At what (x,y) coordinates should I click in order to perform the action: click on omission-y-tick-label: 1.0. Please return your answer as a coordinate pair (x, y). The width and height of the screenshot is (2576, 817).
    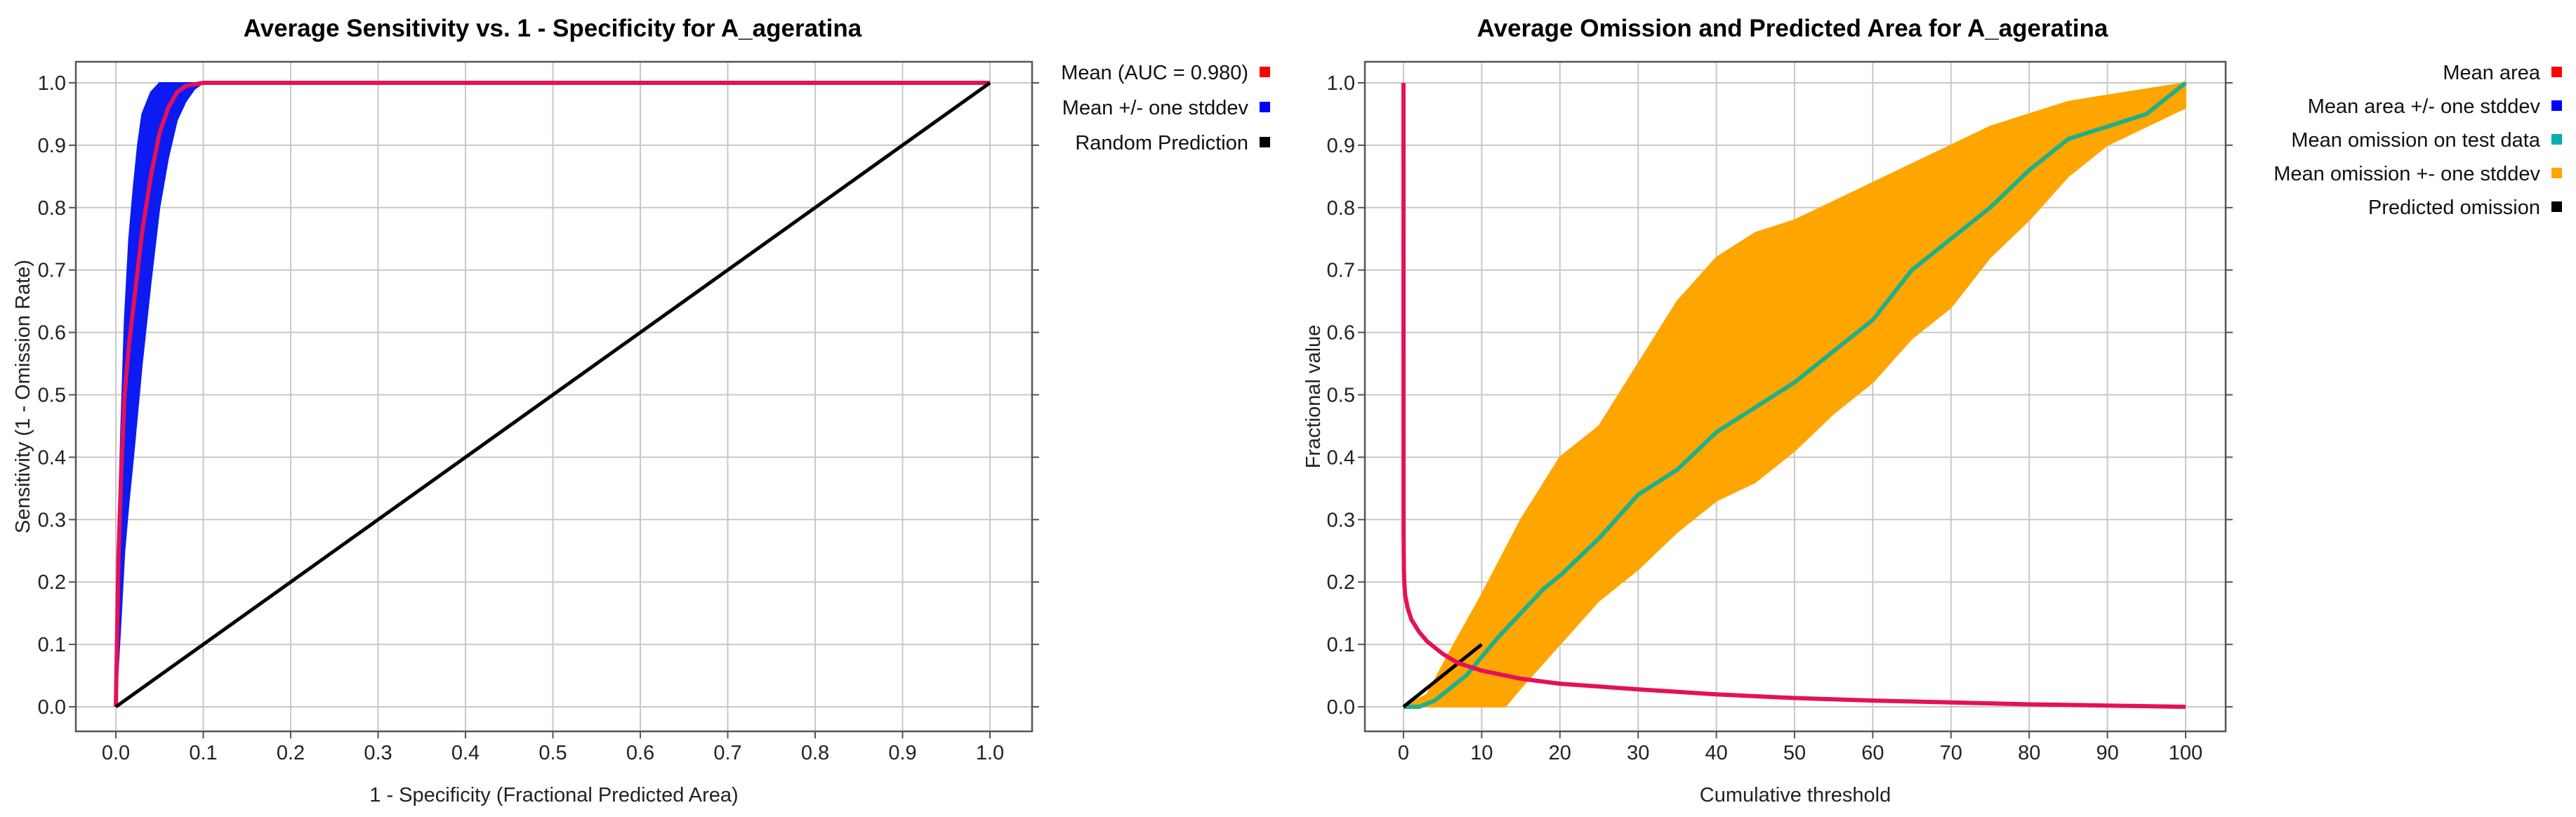
    Looking at the image, I should click on (1341, 83).